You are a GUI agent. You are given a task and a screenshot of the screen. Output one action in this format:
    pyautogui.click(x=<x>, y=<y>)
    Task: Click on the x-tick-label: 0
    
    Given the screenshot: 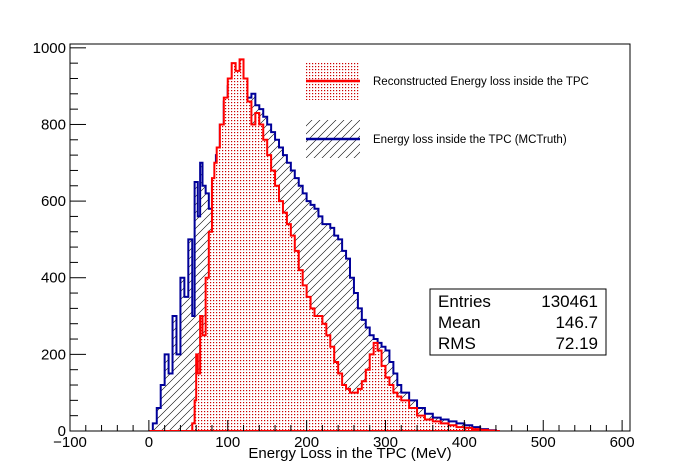 What is the action you would take?
    pyautogui.click(x=149, y=442)
    